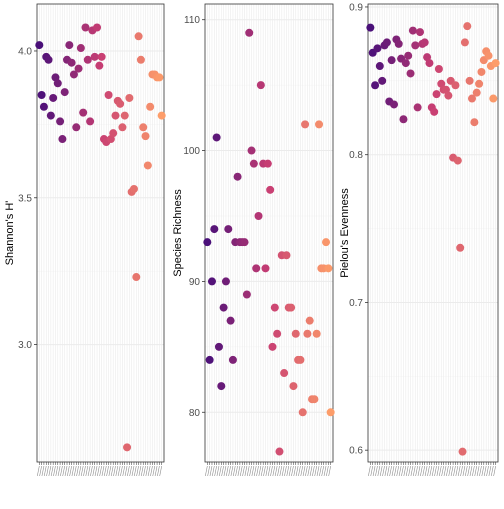 Image resolution: width=504 pixels, height=509 pixels. What do you see at coordinates (25, 345) in the screenshot?
I see `y-tick-label: 3.0` at bounding box center [25, 345].